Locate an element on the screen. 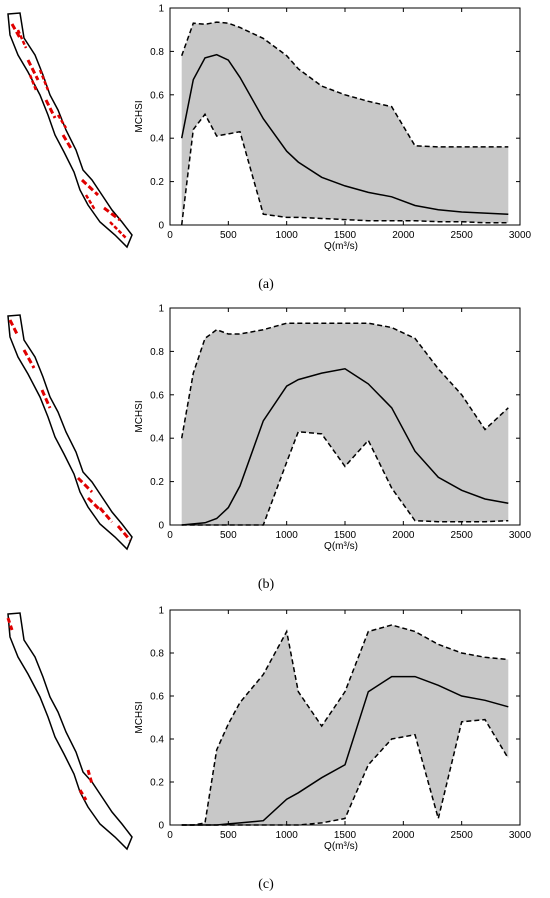  river-map-c is located at coordinates (69, 731).